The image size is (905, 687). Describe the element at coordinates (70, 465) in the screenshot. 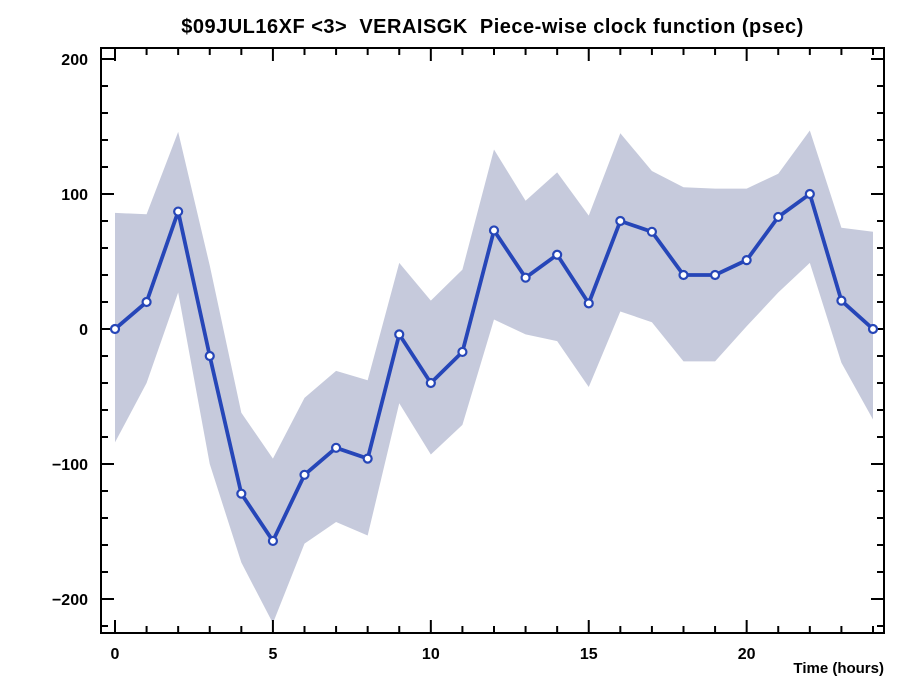

I see `y-tick-label: −100` at that location.